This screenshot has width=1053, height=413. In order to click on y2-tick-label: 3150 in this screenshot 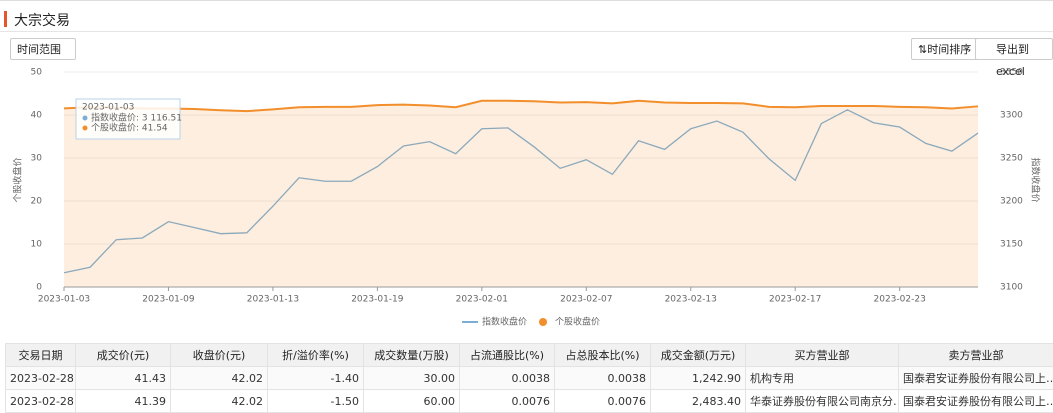, I will do `click(1011, 245)`.